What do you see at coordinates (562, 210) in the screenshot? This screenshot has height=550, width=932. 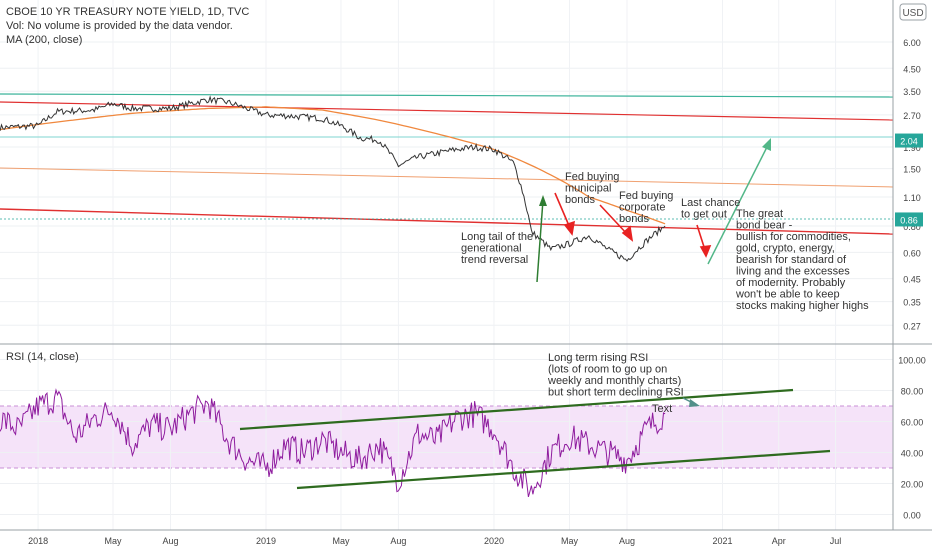 I see `red-arrow-muni` at bounding box center [562, 210].